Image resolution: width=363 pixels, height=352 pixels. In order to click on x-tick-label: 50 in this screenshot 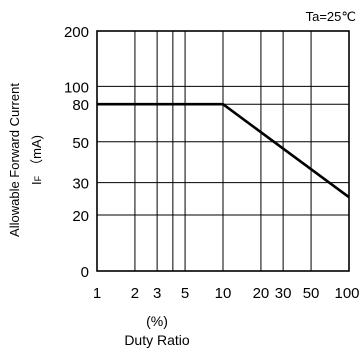, I will do `click(311, 293)`.